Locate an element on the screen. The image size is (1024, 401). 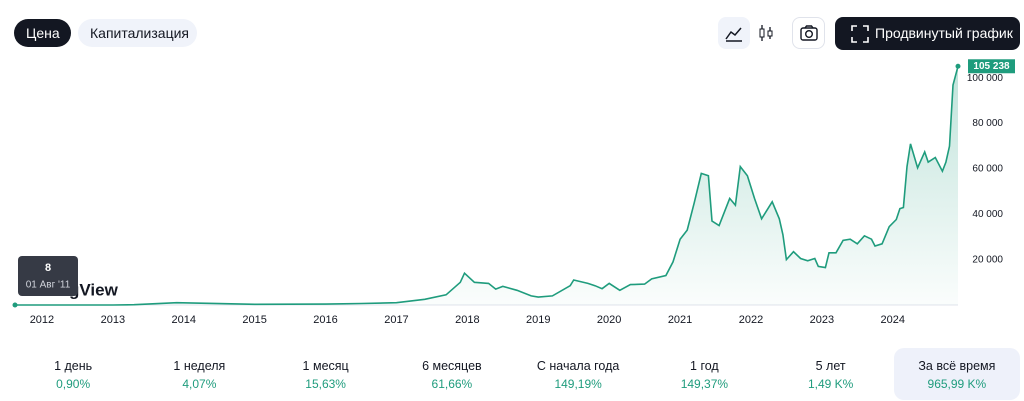
period-cell: 1 неделя 4,07% is located at coordinates (199, 374).